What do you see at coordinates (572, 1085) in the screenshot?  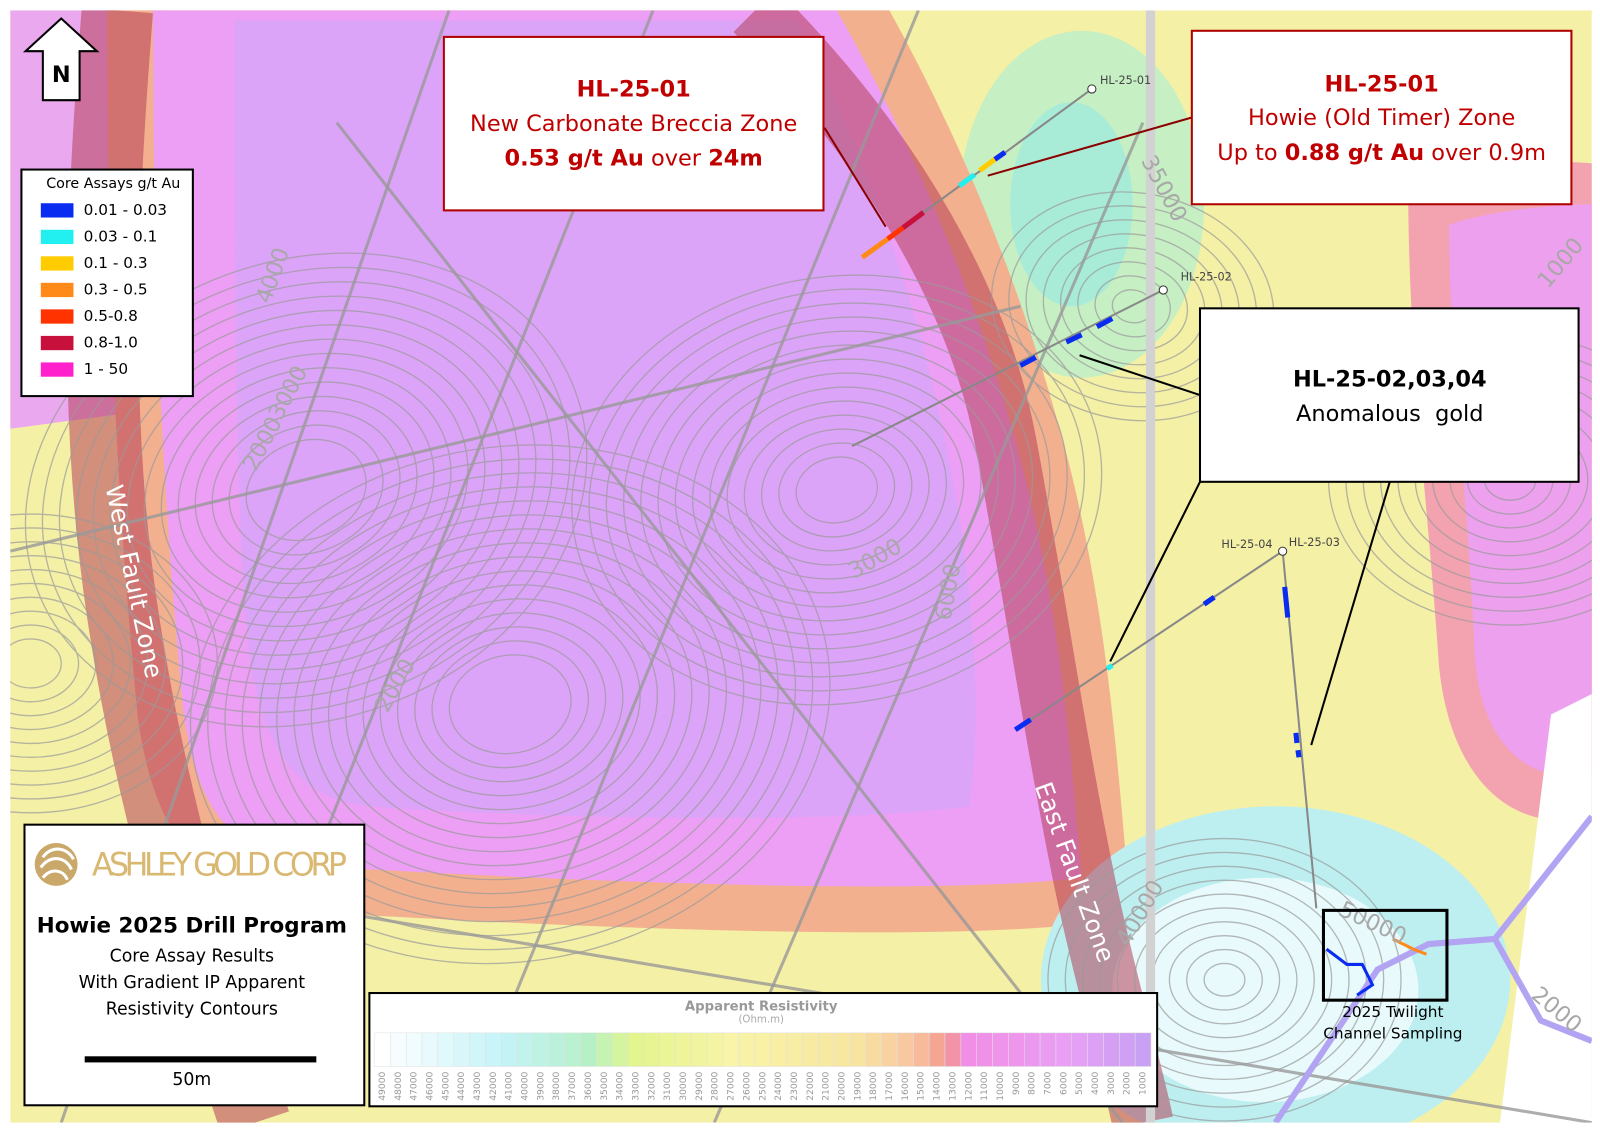 I see `colorbar-label: 37000` at bounding box center [572, 1085].